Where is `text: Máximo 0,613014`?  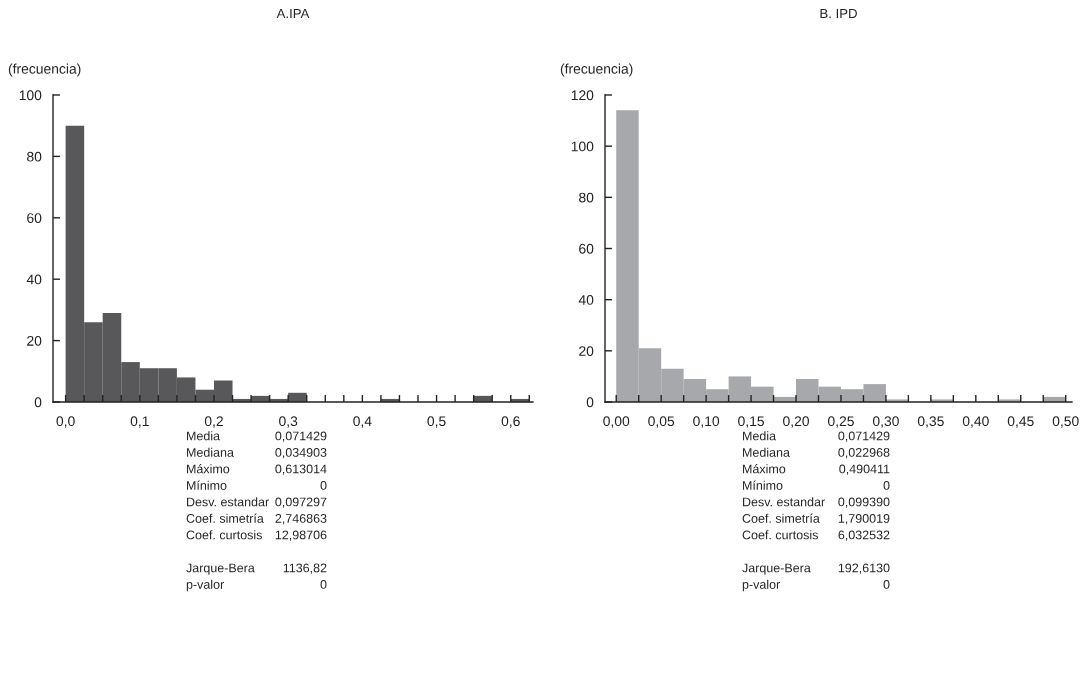
text: Máximo 0,613014 is located at coordinates (257, 469).